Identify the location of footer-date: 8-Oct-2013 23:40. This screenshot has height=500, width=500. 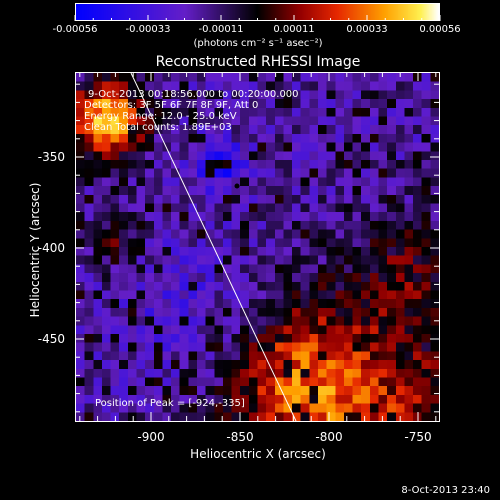
(445, 490).